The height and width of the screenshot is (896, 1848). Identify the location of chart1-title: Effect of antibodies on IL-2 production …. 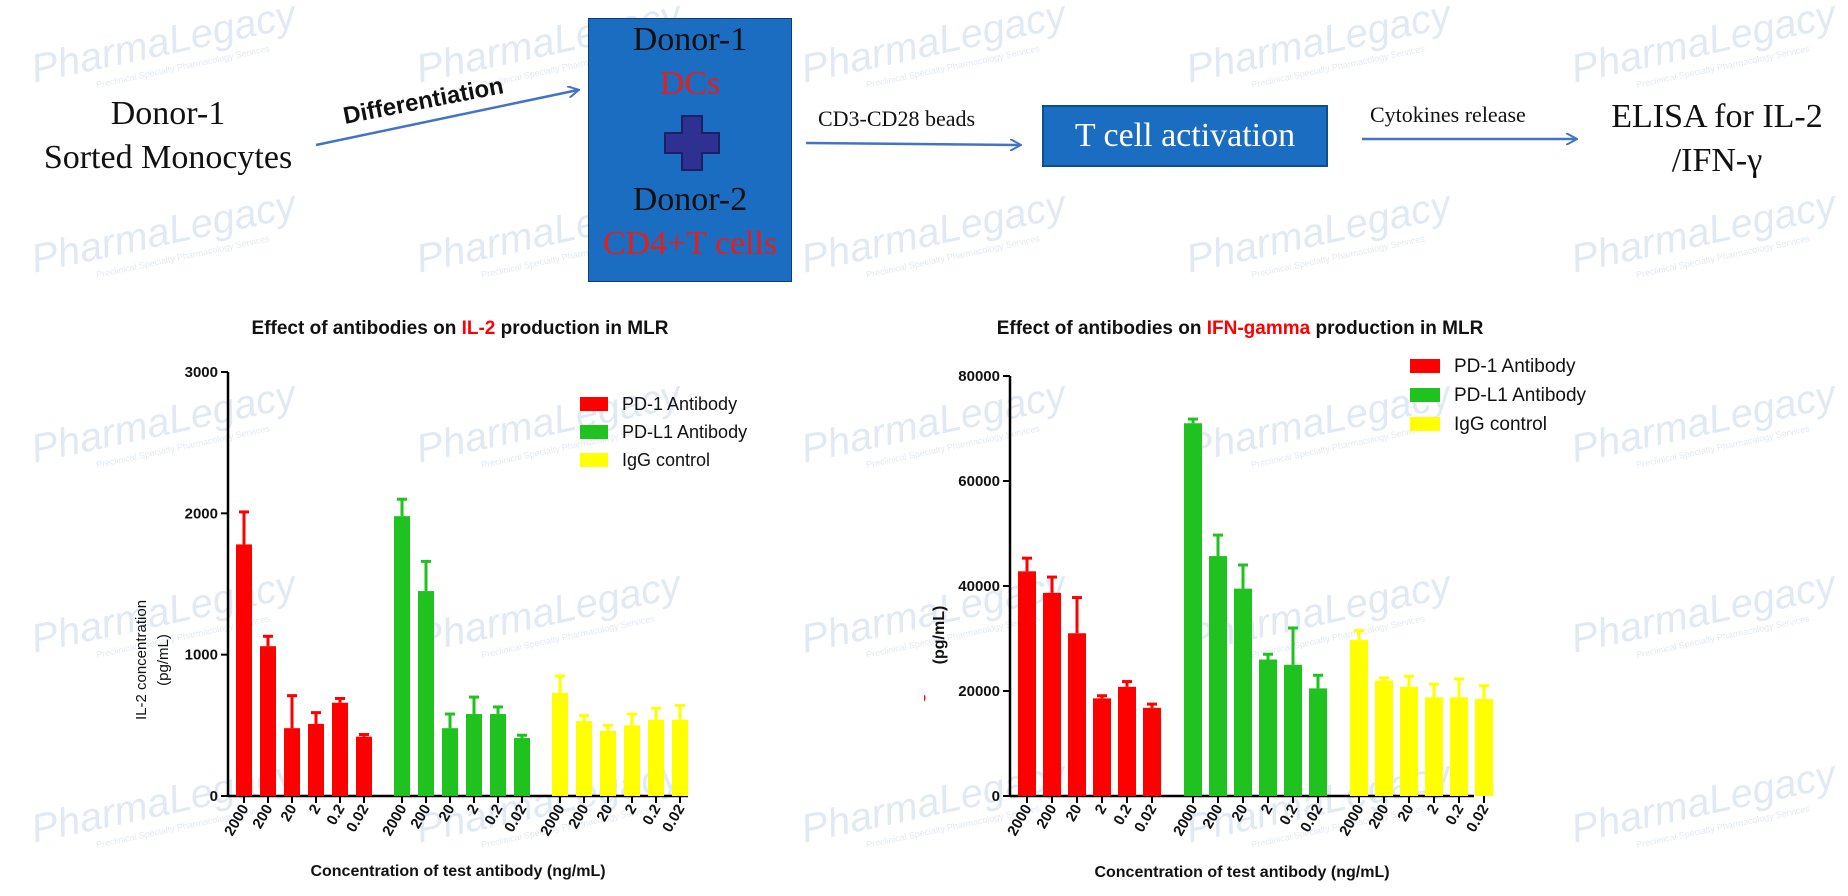
(460, 329).